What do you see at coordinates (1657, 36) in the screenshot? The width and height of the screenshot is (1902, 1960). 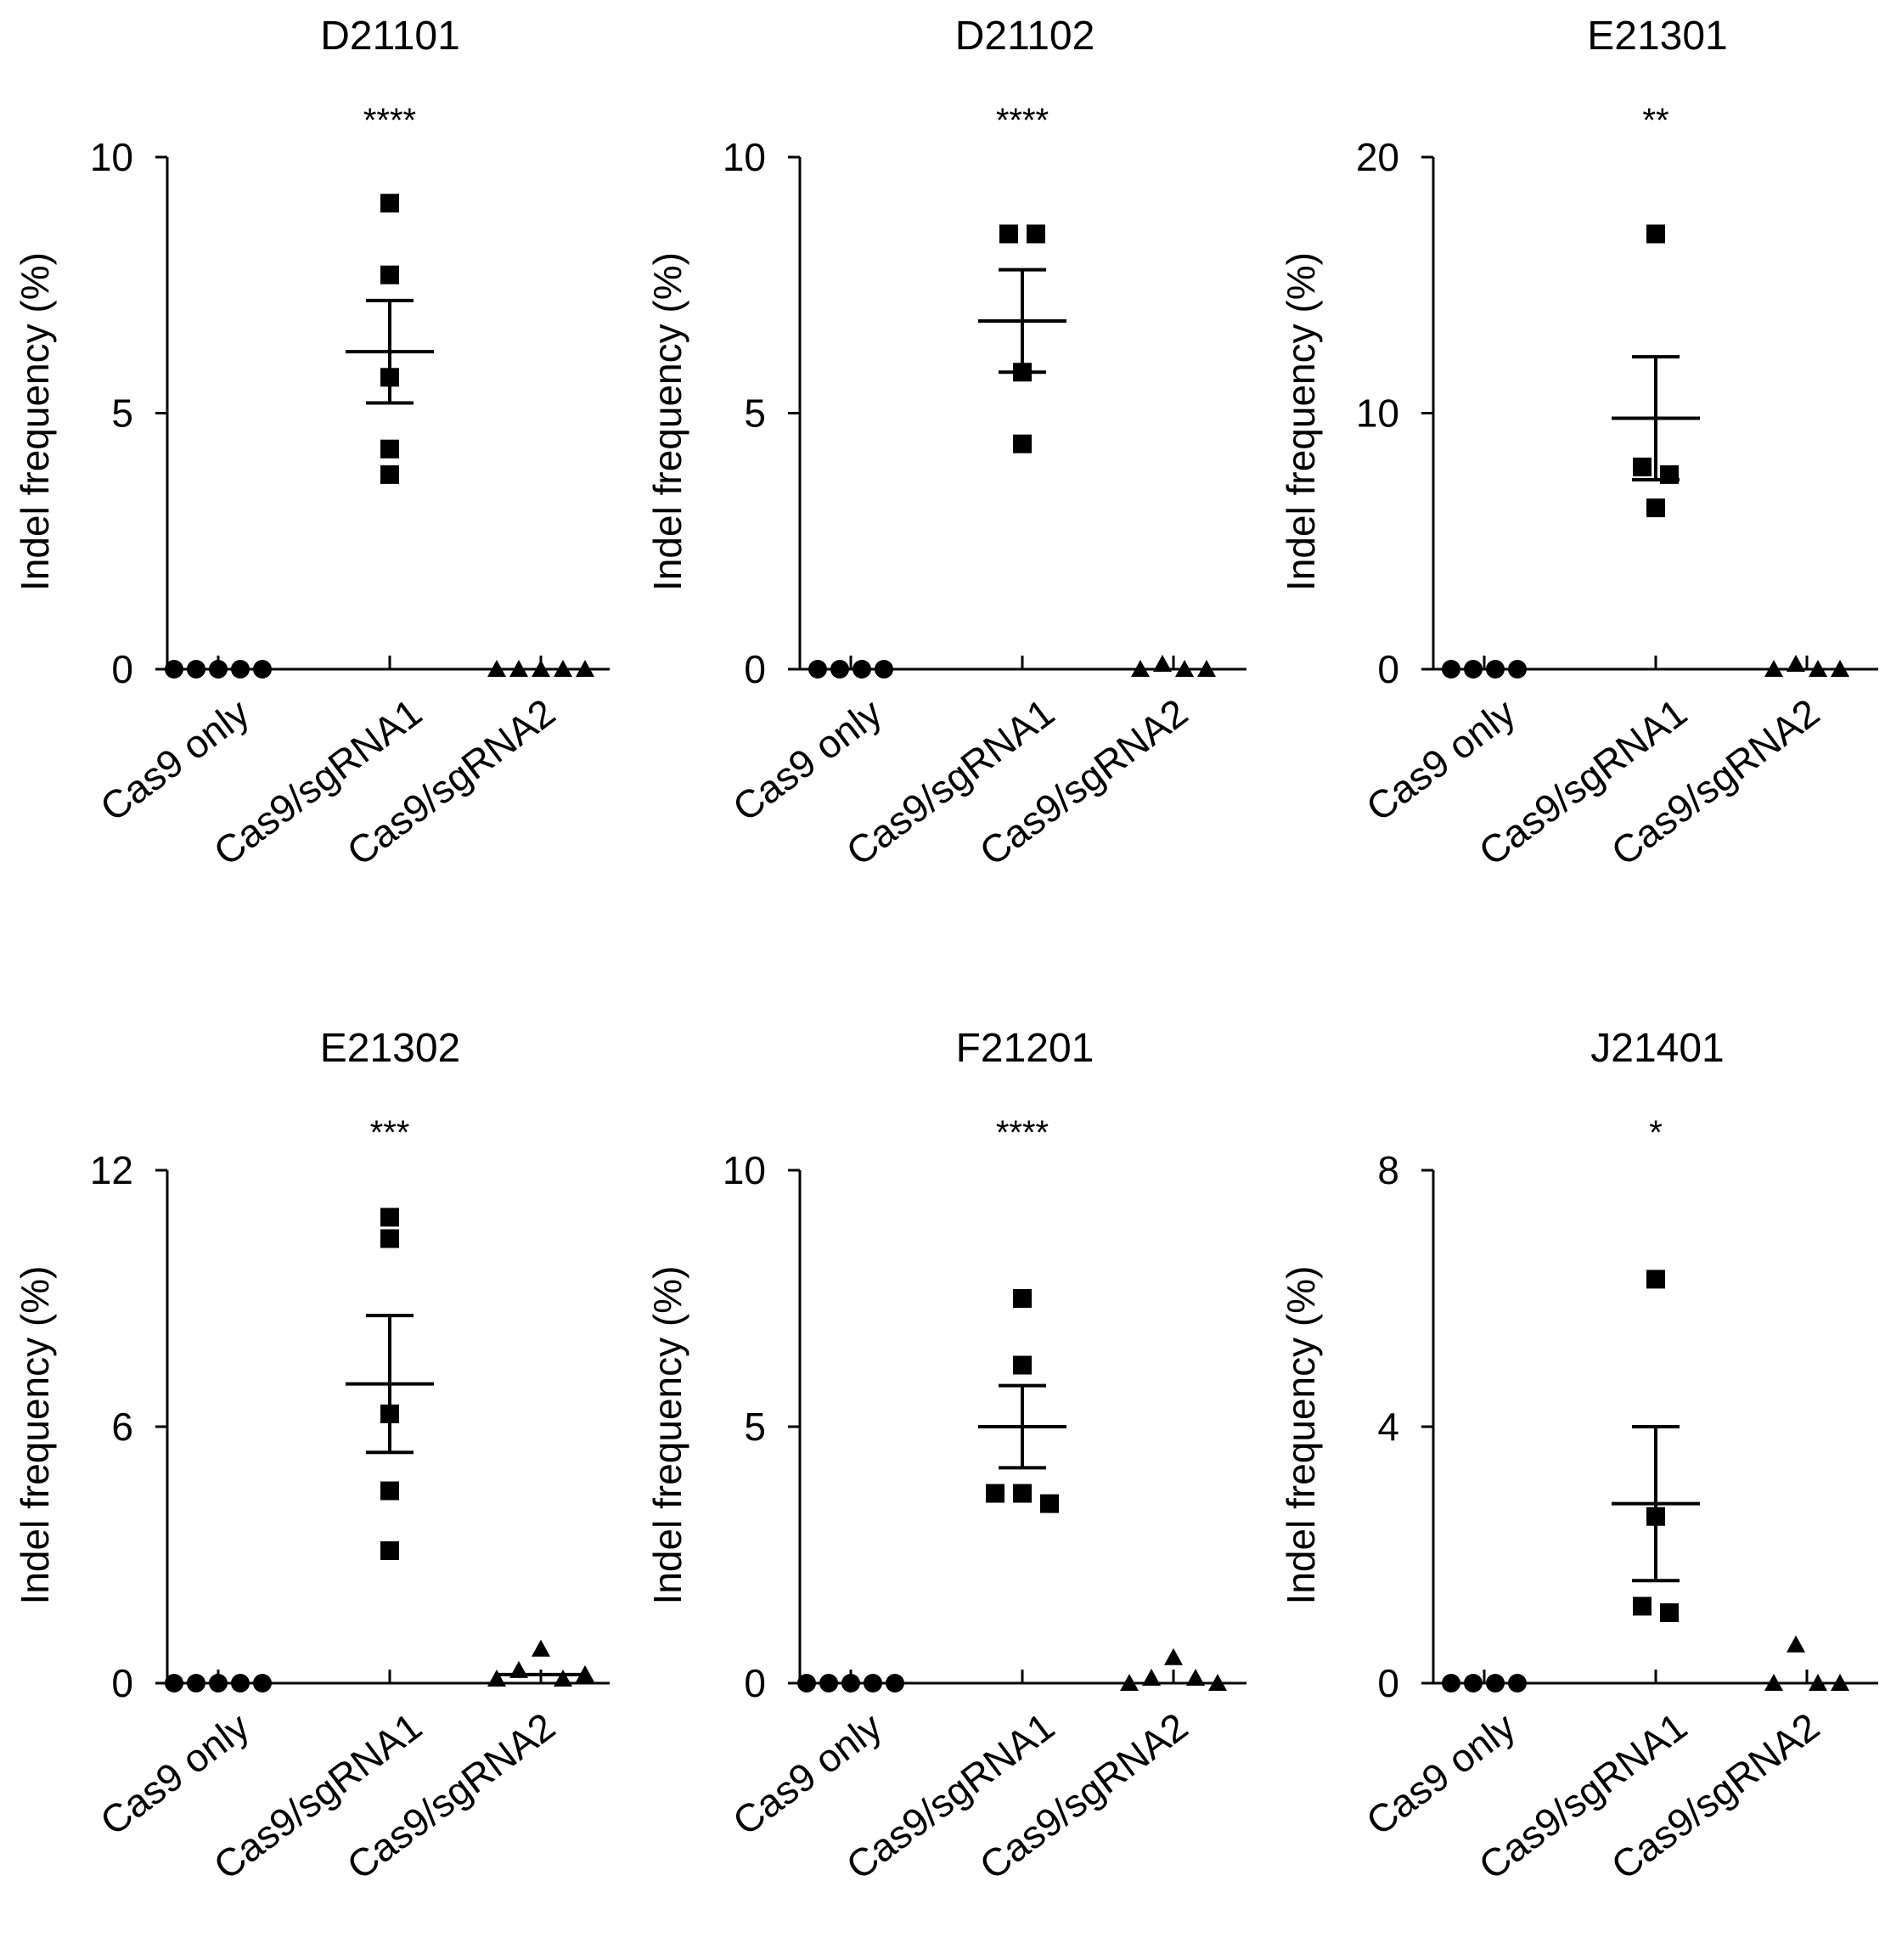 I see `panel-title: E21301` at bounding box center [1657, 36].